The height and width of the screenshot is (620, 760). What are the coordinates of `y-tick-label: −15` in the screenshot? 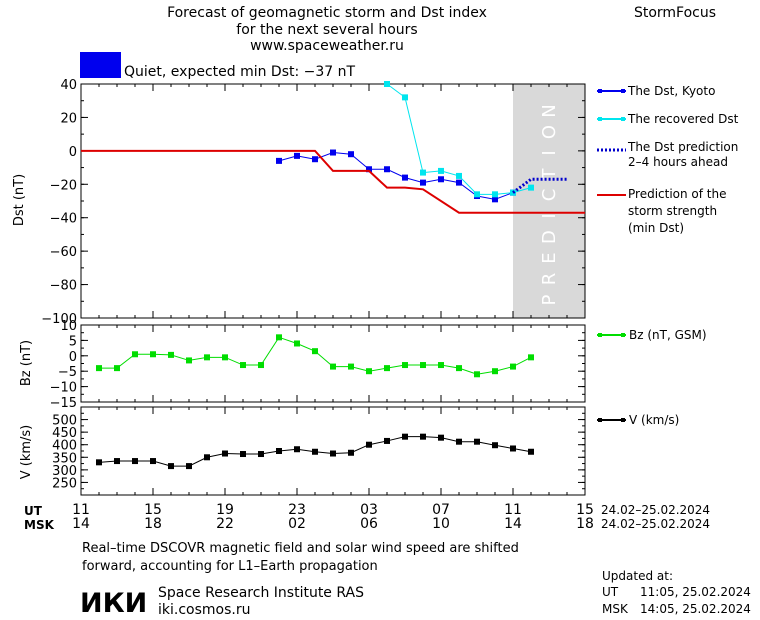 It's located at (63, 403).